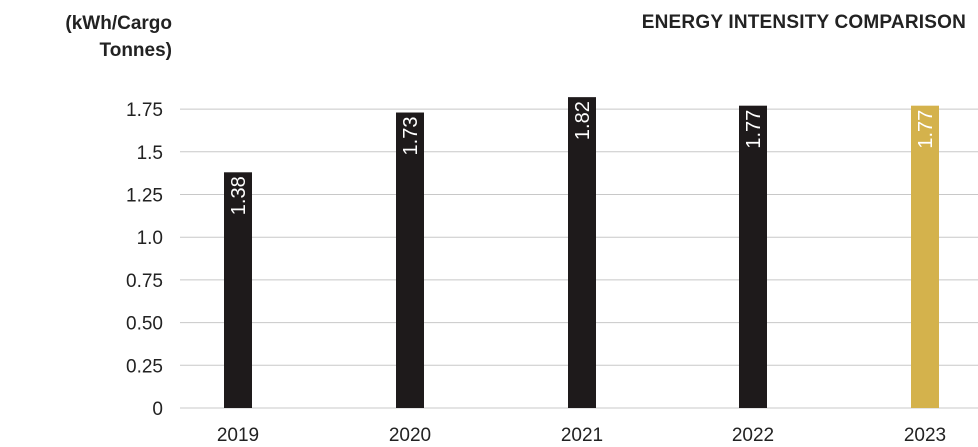 This screenshot has height=447, width=978. What do you see at coordinates (150, 153) in the screenshot?
I see `y-tick-label: 1.5` at bounding box center [150, 153].